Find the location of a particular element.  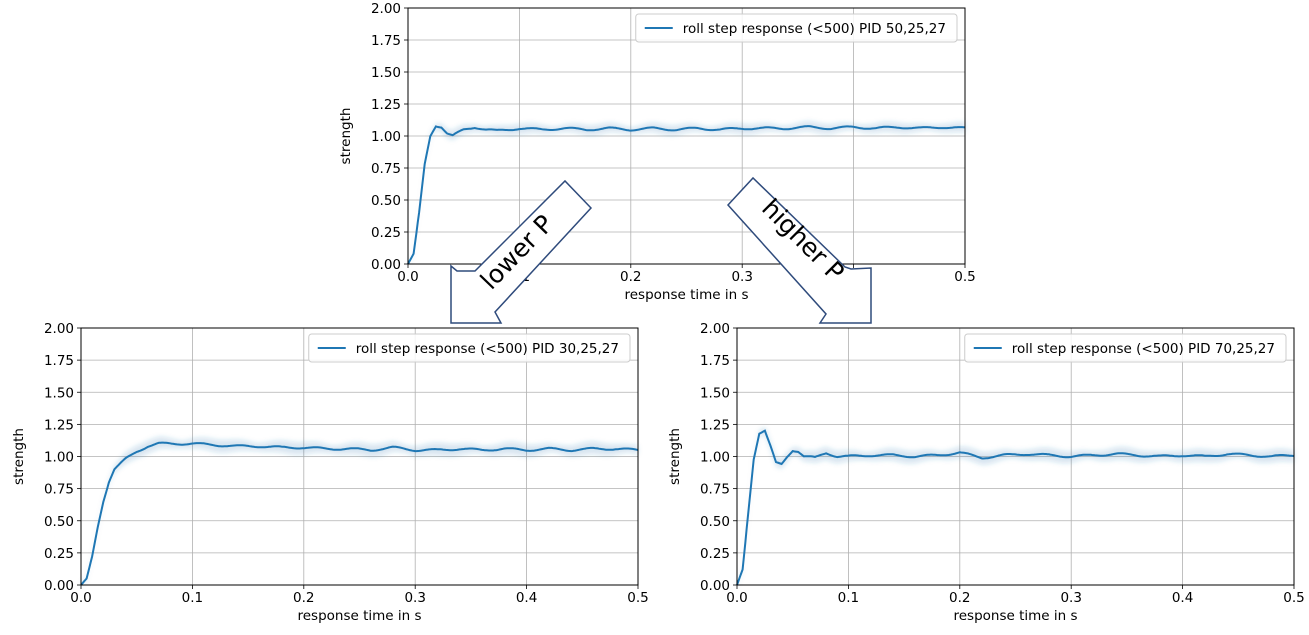

legend-label: roll step response (<500) PID 30,25,27 is located at coordinates (487, 349).